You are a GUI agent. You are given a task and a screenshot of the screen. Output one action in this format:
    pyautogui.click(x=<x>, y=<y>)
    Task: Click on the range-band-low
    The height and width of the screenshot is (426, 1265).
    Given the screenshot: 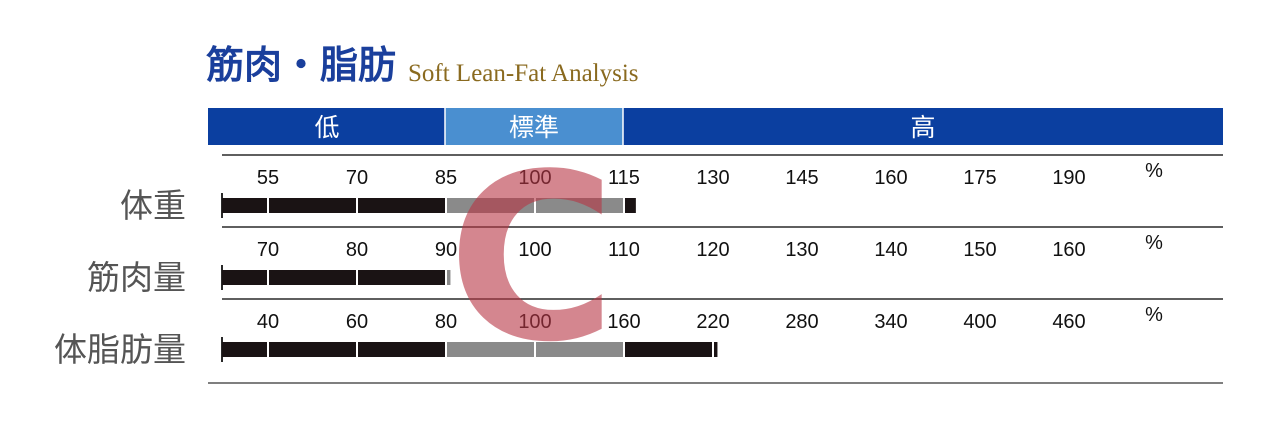 What is the action you would take?
    pyautogui.click(x=326, y=126)
    